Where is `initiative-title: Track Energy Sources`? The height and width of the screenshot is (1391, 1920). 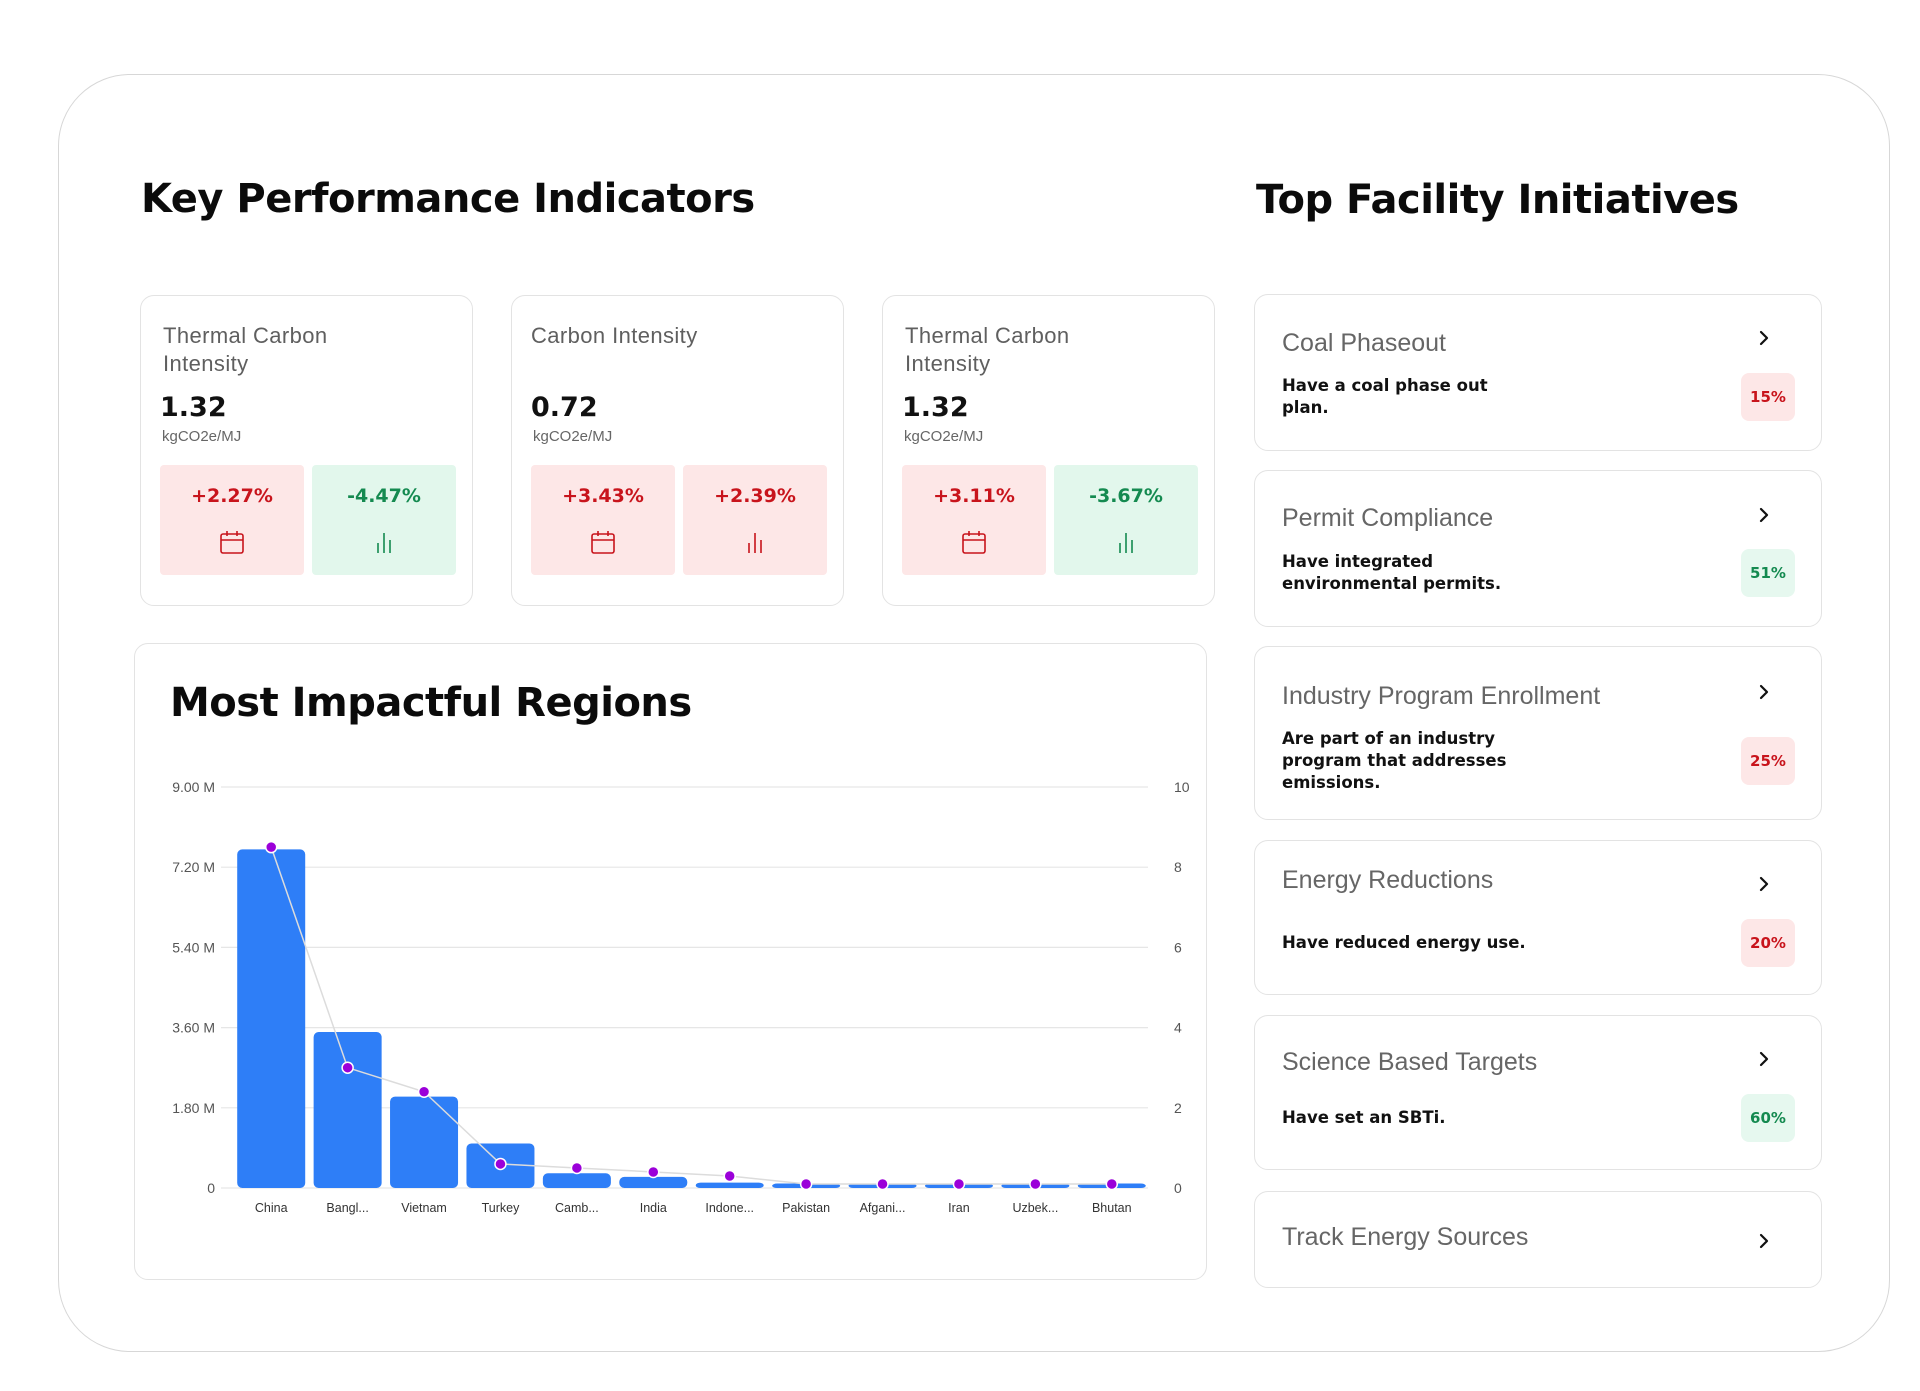
initiative-title: Track Energy Sources is located at coordinates (1405, 1237).